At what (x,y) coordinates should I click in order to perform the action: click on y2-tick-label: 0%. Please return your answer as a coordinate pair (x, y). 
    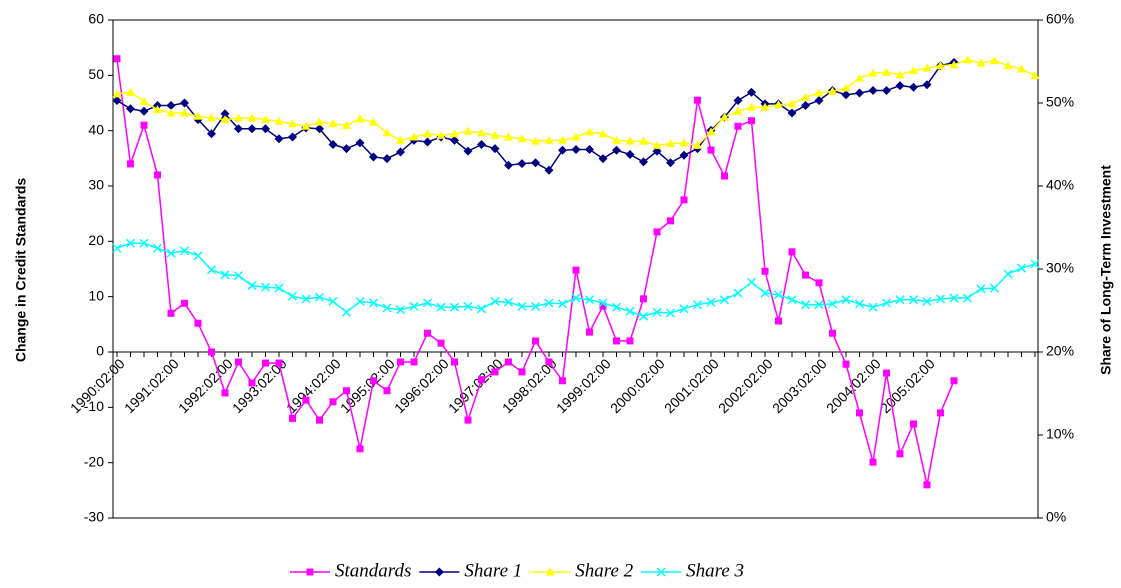
    Looking at the image, I should click on (1056, 517).